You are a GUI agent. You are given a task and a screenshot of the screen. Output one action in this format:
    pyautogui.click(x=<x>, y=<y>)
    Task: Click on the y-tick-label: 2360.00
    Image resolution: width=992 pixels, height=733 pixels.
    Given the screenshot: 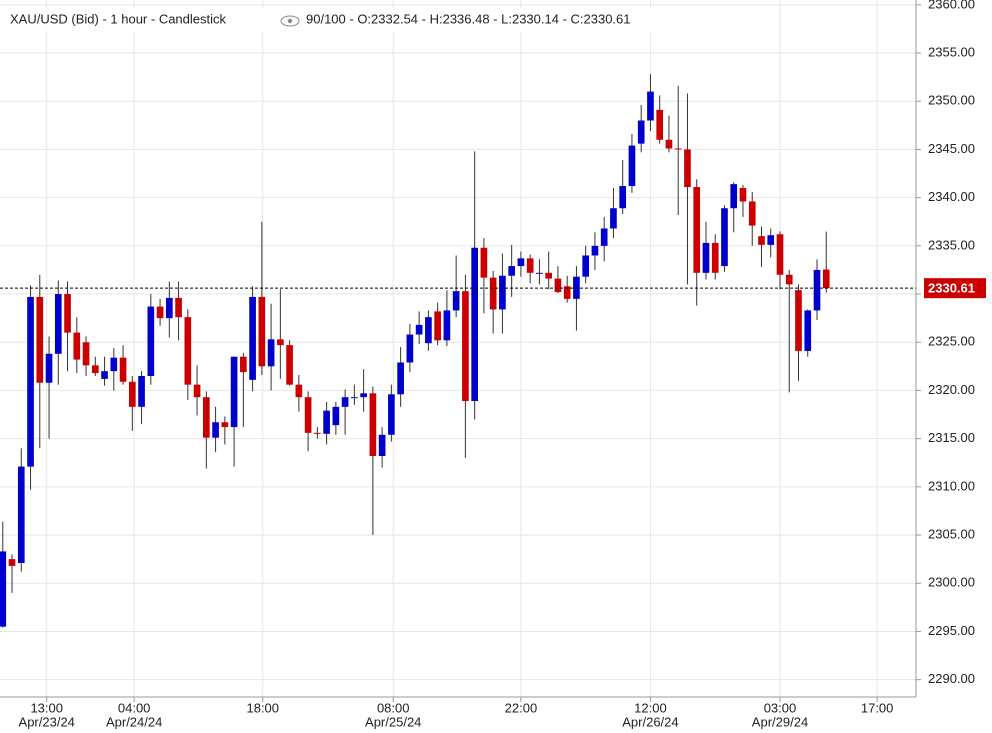 What is the action you would take?
    pyautogui.click(x=951, y=5)
    